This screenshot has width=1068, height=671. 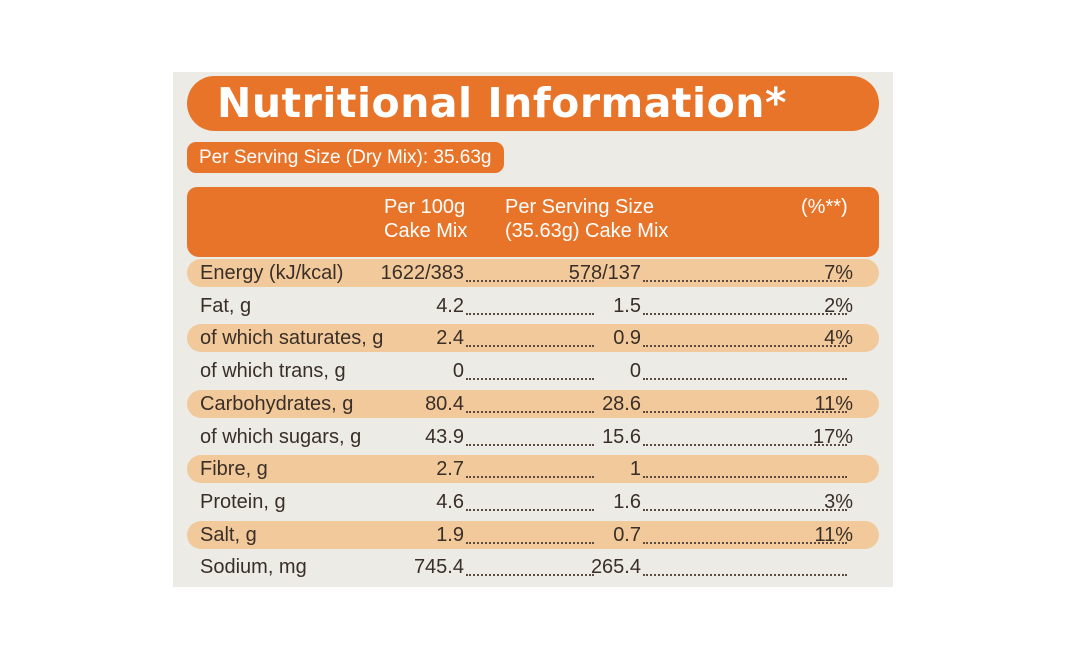 What do you see at coordinates (438, 567) in the screenshot?
I see `value-per-100g: 745.4` at bounding box center [438, 567].